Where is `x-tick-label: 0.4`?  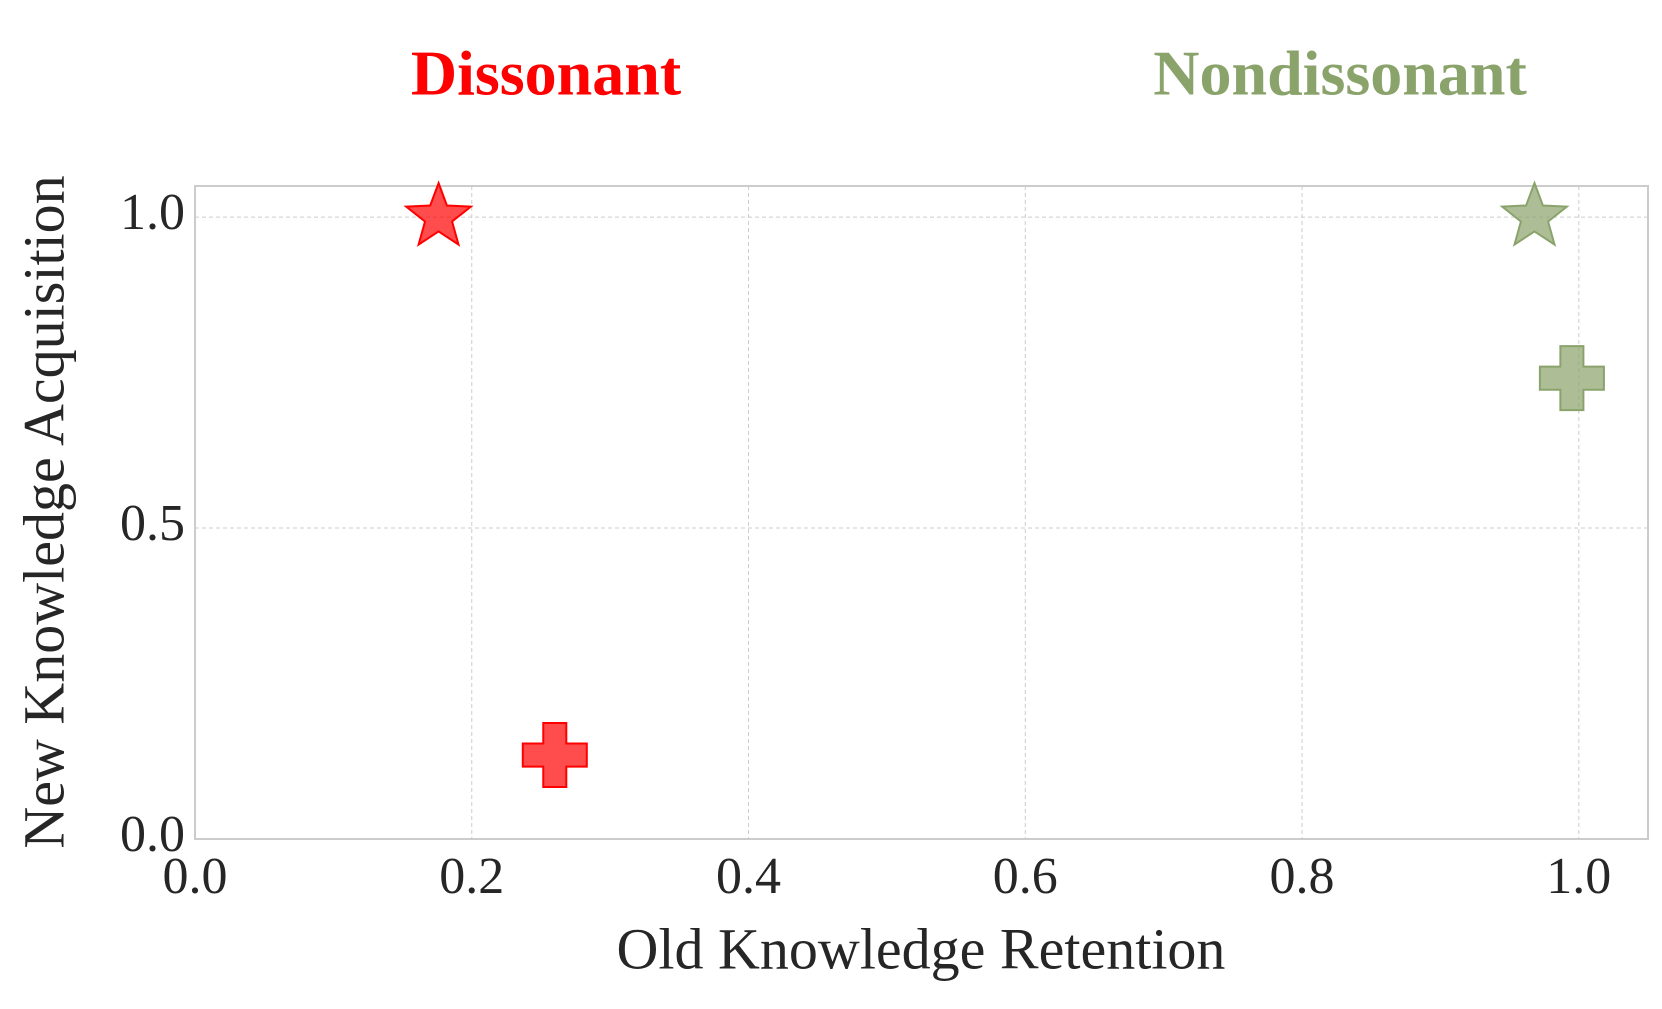 x-tick-label: 0.4 is located at coordinates (748, 876).